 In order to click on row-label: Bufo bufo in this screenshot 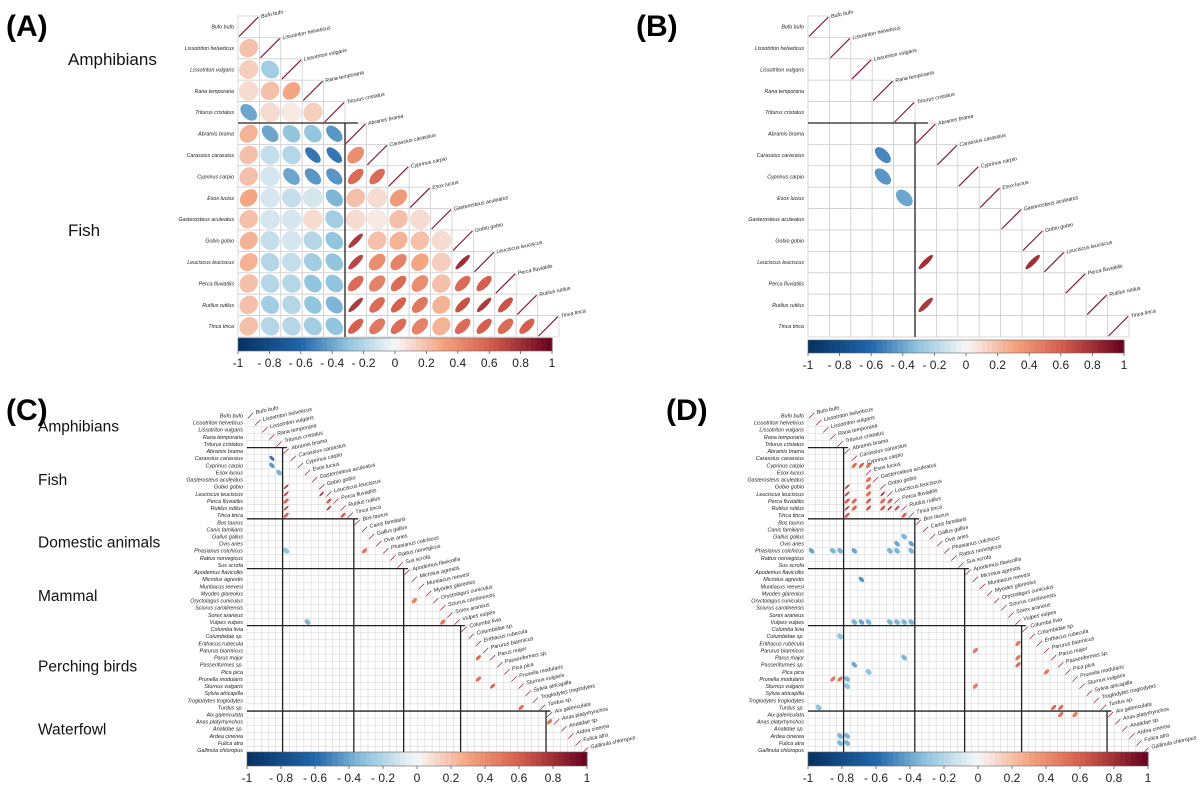, I will do `click(792, 28)`.